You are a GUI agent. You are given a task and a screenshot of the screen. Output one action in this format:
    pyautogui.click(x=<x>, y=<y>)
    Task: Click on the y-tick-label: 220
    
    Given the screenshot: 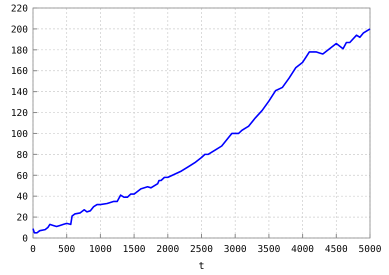 What is the action you would take?
    pyautogui.click(x=19, y=9)
    